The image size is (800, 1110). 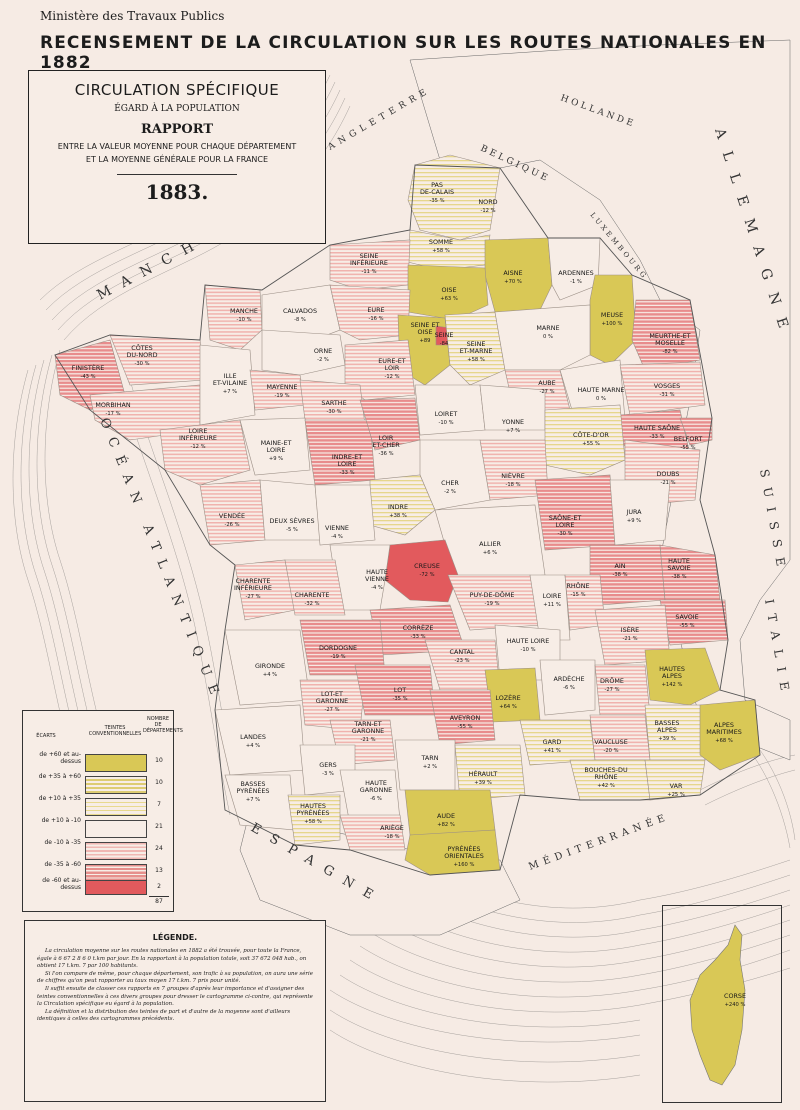 I want to click on legend-col-teintes: TEINTES CONVENTIONNELLES, so click(x=115, y=731).